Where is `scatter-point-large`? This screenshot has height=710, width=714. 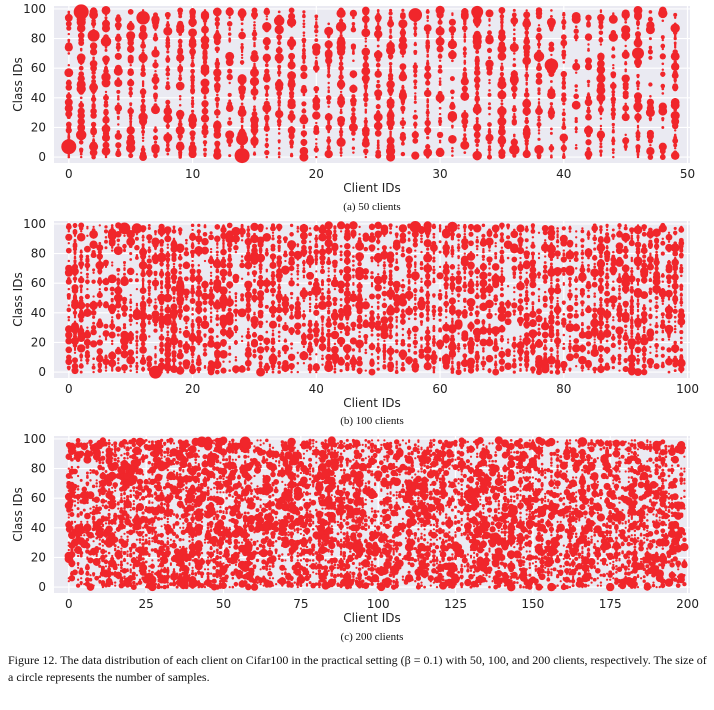
scatter-point-large is located at coordinates (93, 35).